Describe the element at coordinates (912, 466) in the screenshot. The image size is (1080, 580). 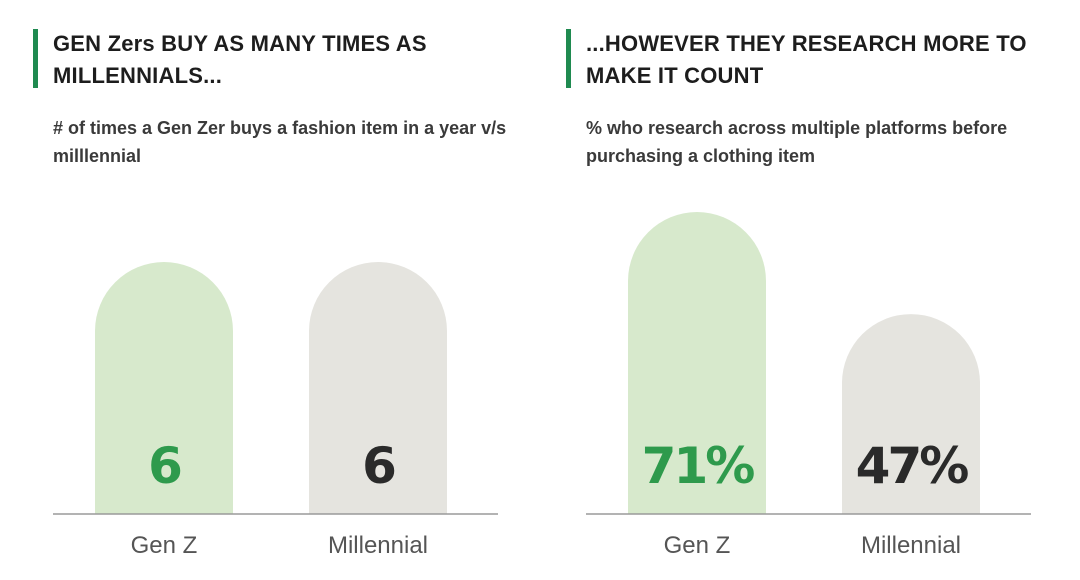
I see `bar-value-label: 47%` at that location.